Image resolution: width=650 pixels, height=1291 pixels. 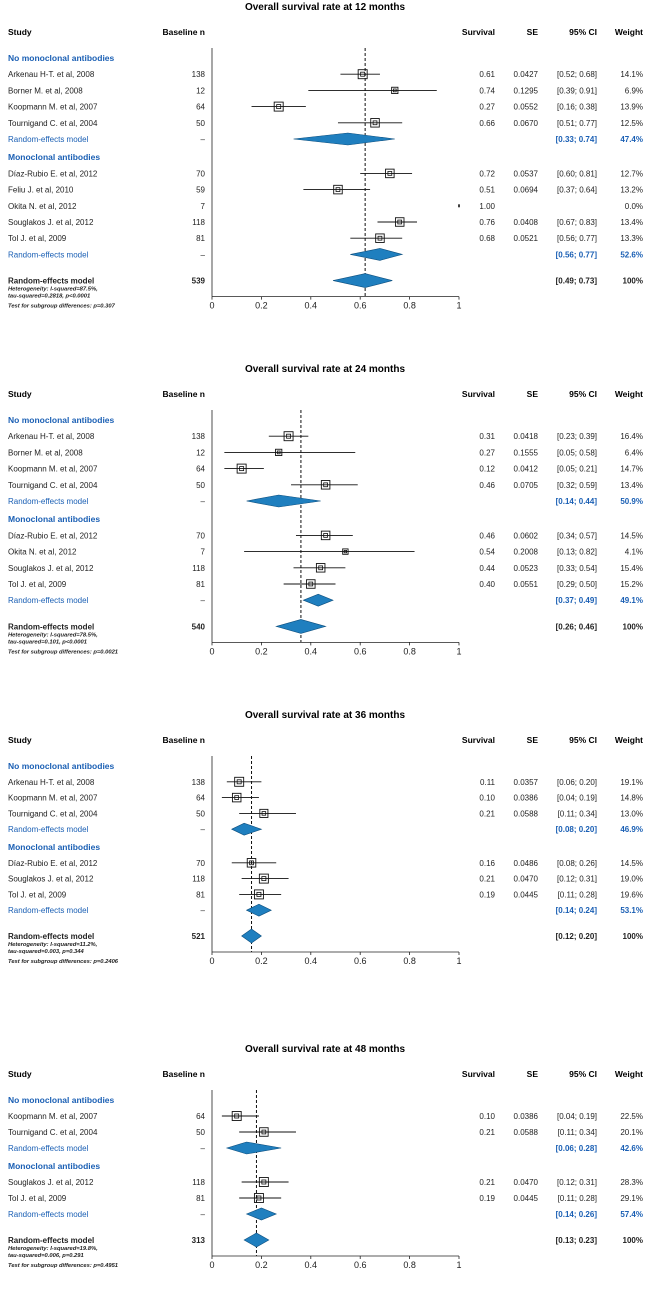 I want to click on se-value: 0.0694, so click(x=526, y=190).